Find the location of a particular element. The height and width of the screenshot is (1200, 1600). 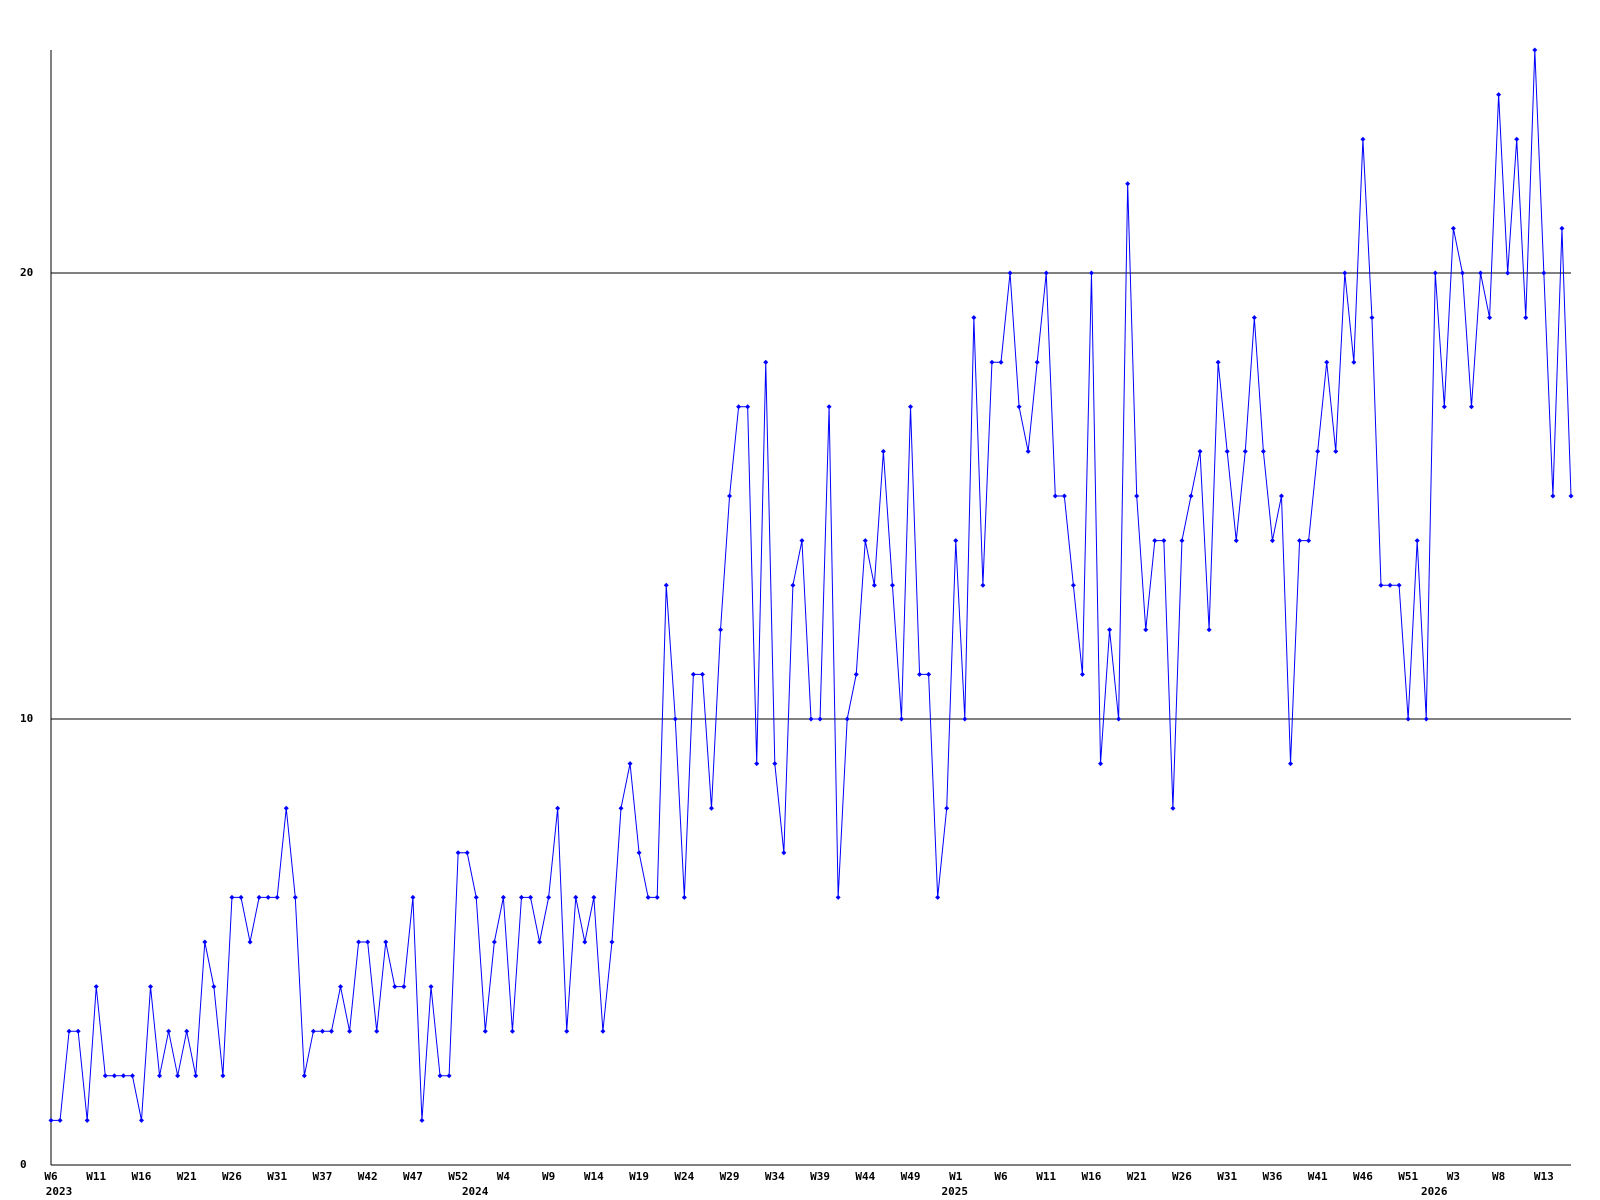

x-tick-label: W8 is located at coordinates (1498, 1176).